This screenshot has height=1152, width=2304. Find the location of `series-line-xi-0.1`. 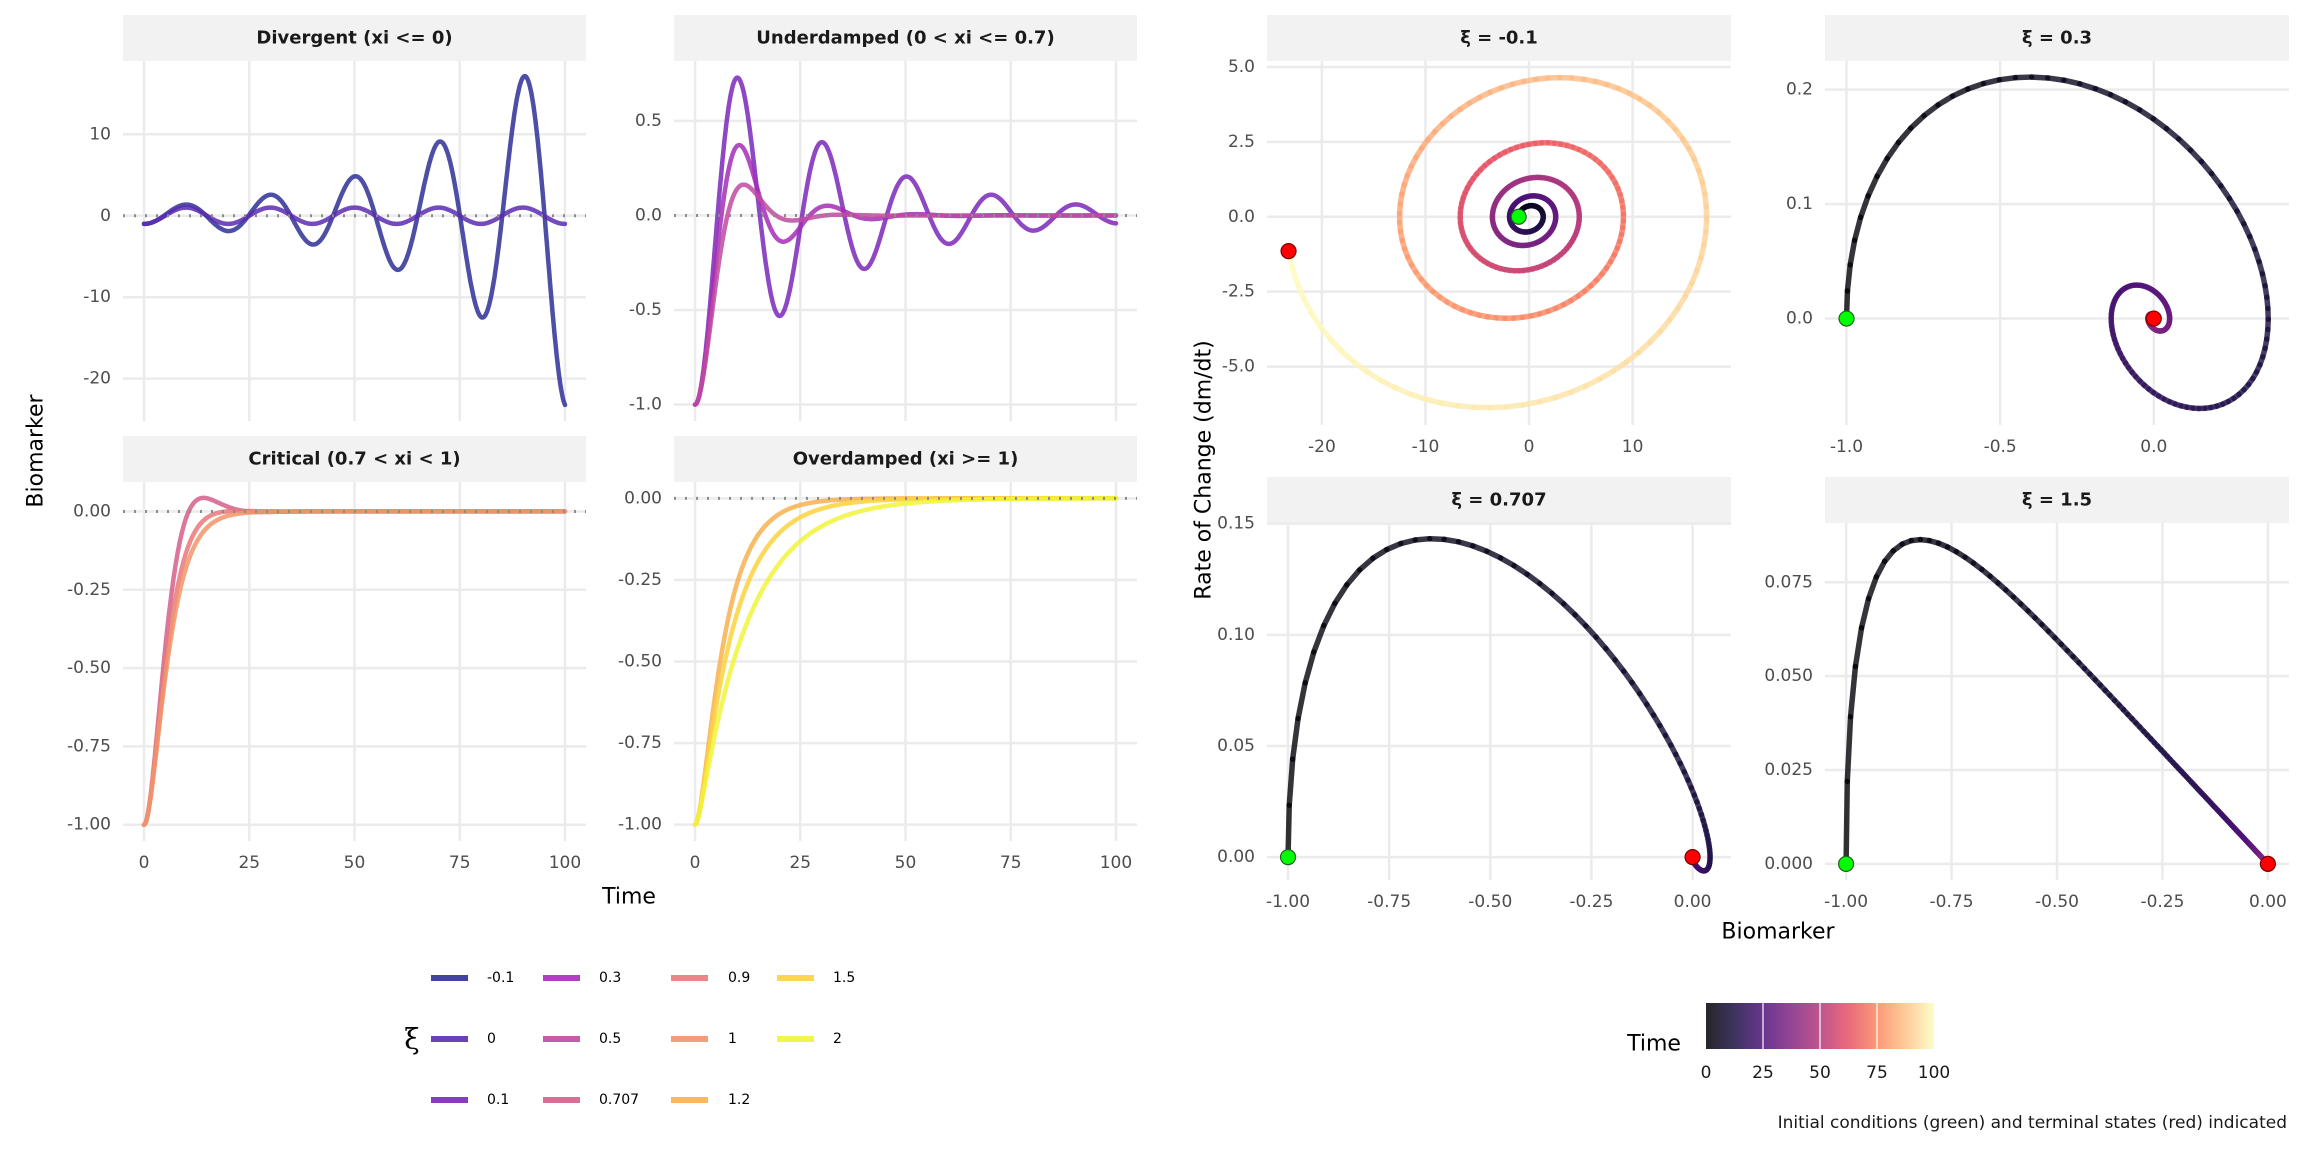

series-line-xi-0.1 is located at coordinates (905, 241).